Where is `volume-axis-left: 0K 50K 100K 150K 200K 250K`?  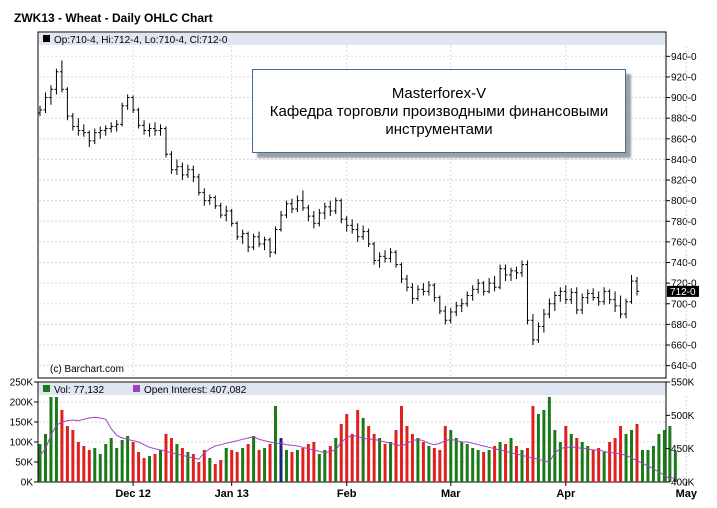
volume-axis-left: 0K 50K 100K 150K 200K 250K is located at coordinates (24, 433).